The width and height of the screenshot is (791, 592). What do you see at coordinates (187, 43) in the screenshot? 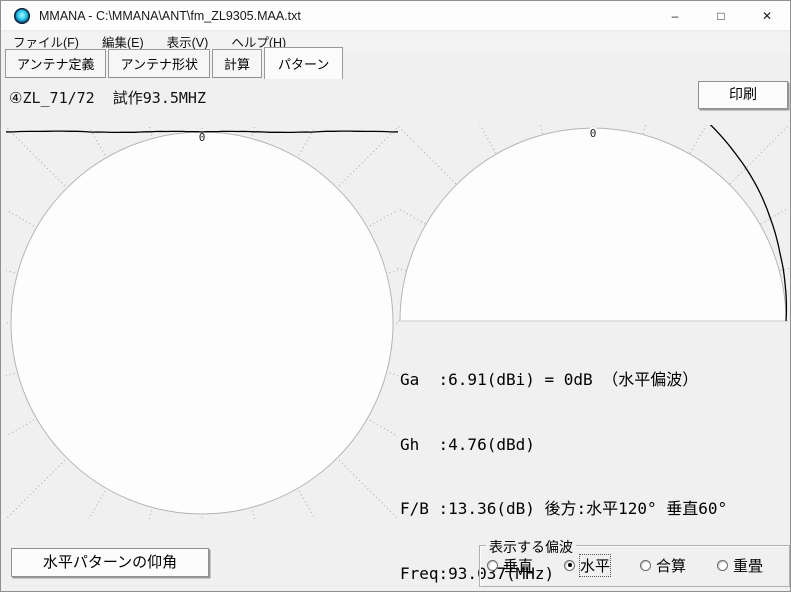
I see `menu-view: 表示(V)` at bounding box center [187, 43].